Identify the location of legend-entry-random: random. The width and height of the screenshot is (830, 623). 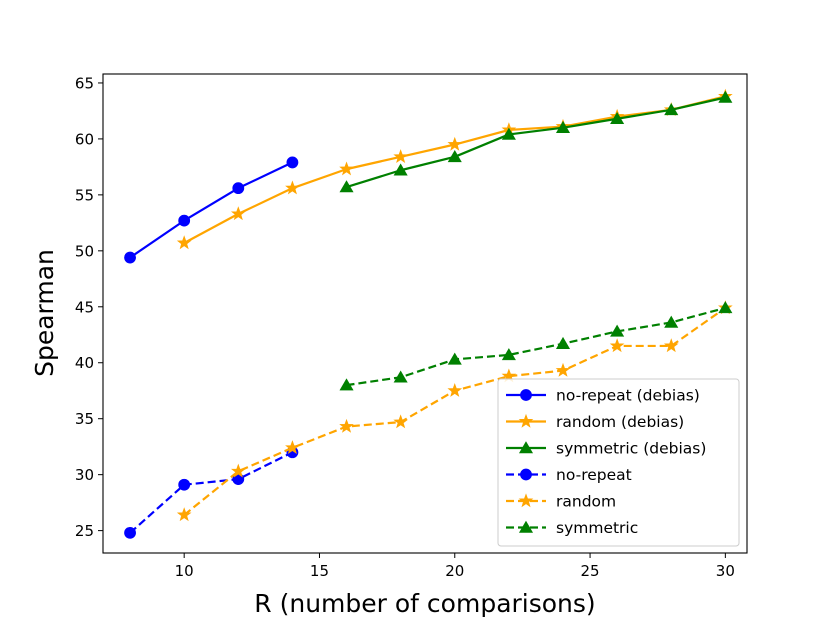
(561, 502).